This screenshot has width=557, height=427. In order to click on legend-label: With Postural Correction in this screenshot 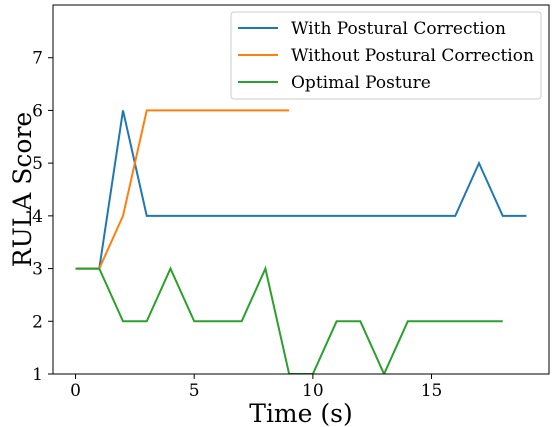, I will do `click(398, 29)`.